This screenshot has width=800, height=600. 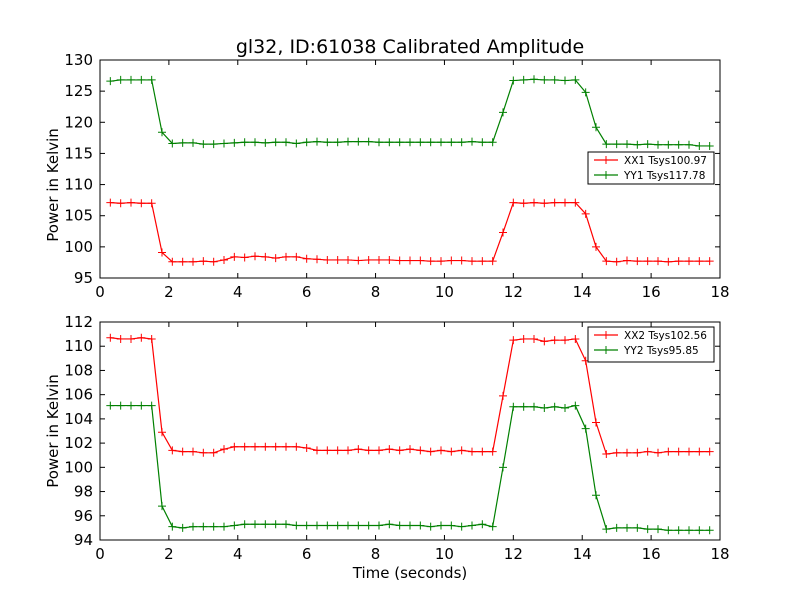 What do you see at coordinates (661, 351) in the screenshot?
I see `bottom-legend-label-2: YY2 Tsys95.85` at bounding box center [661, 351].